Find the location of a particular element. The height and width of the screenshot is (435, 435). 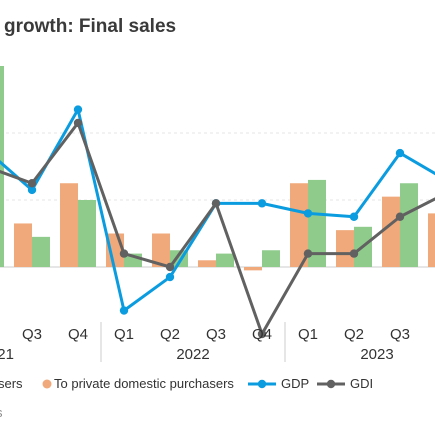

legend: sers To private domestic purchasers GDP GDI is located at coordinates (186, 383).